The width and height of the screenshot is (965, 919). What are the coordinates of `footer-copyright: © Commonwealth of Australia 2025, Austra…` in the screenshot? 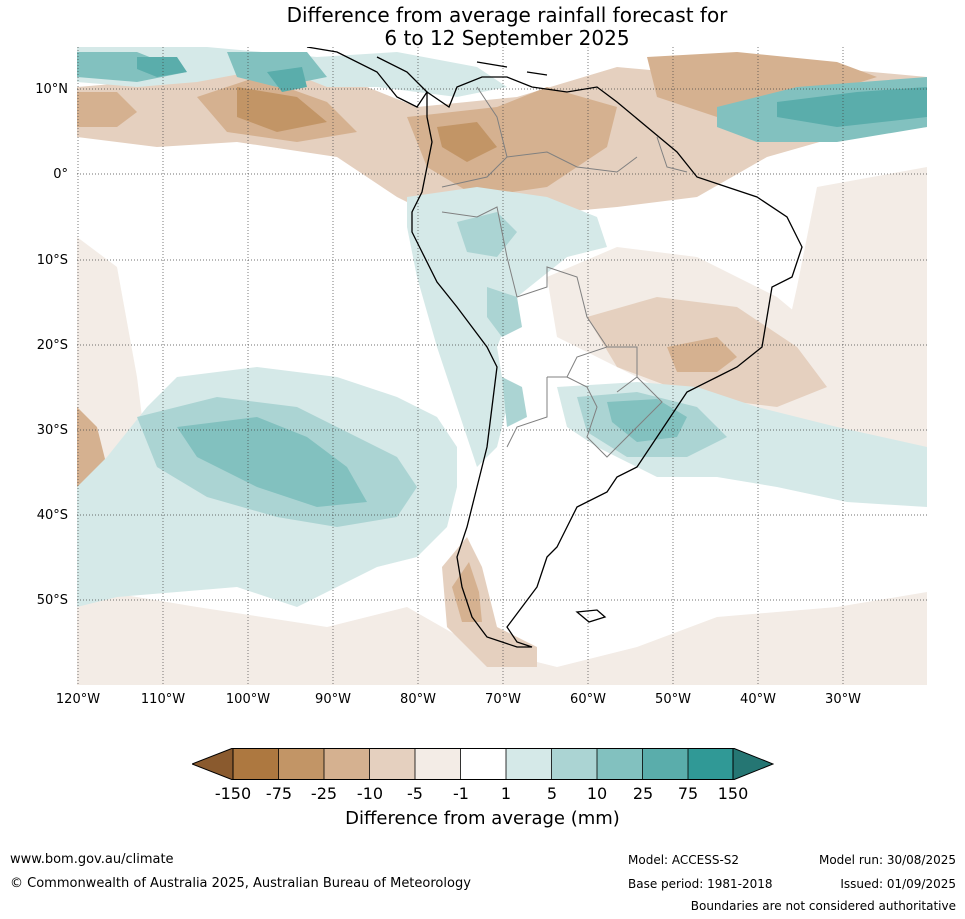 It's located at (240, 883).